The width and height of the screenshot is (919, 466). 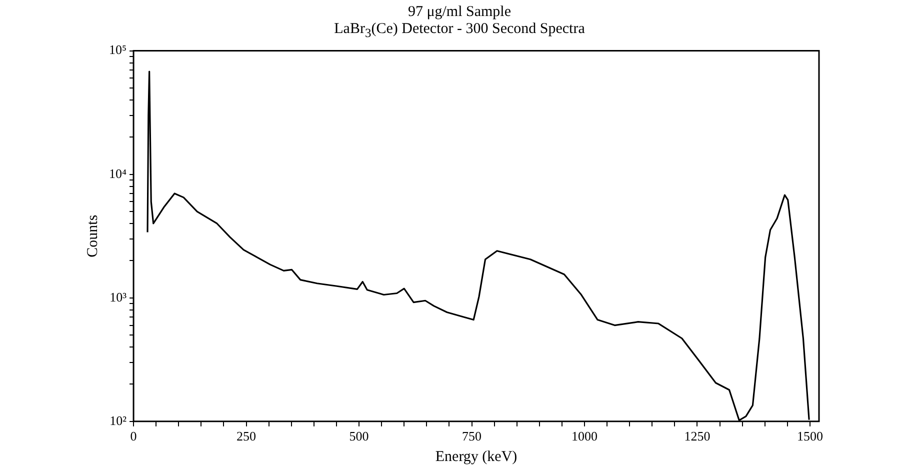 What do you see at coordinates (472, 436) in the screenshot?
I see `x-tick-label: 750` at bounding box center [472, 436].